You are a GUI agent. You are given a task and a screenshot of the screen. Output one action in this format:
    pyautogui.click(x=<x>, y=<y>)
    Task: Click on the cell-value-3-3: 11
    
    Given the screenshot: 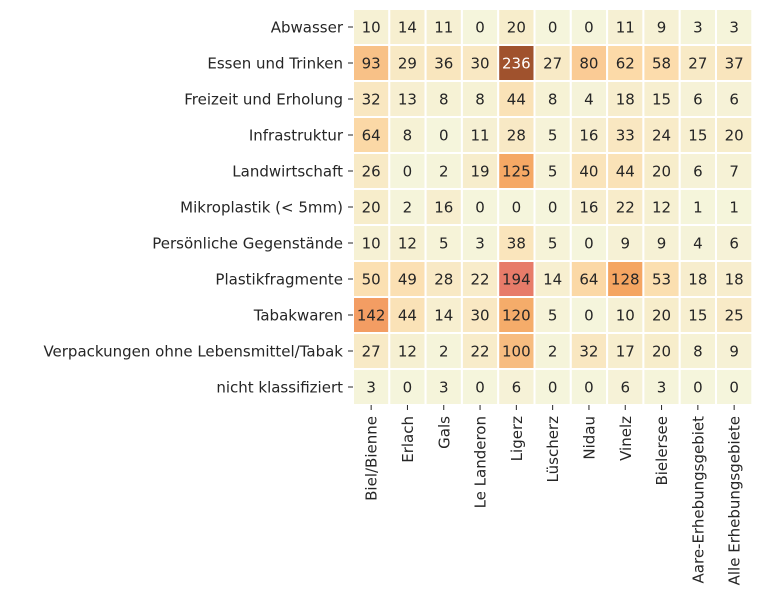 What is the action you would take?
    pyautogui.click(x=480, y=136)
    